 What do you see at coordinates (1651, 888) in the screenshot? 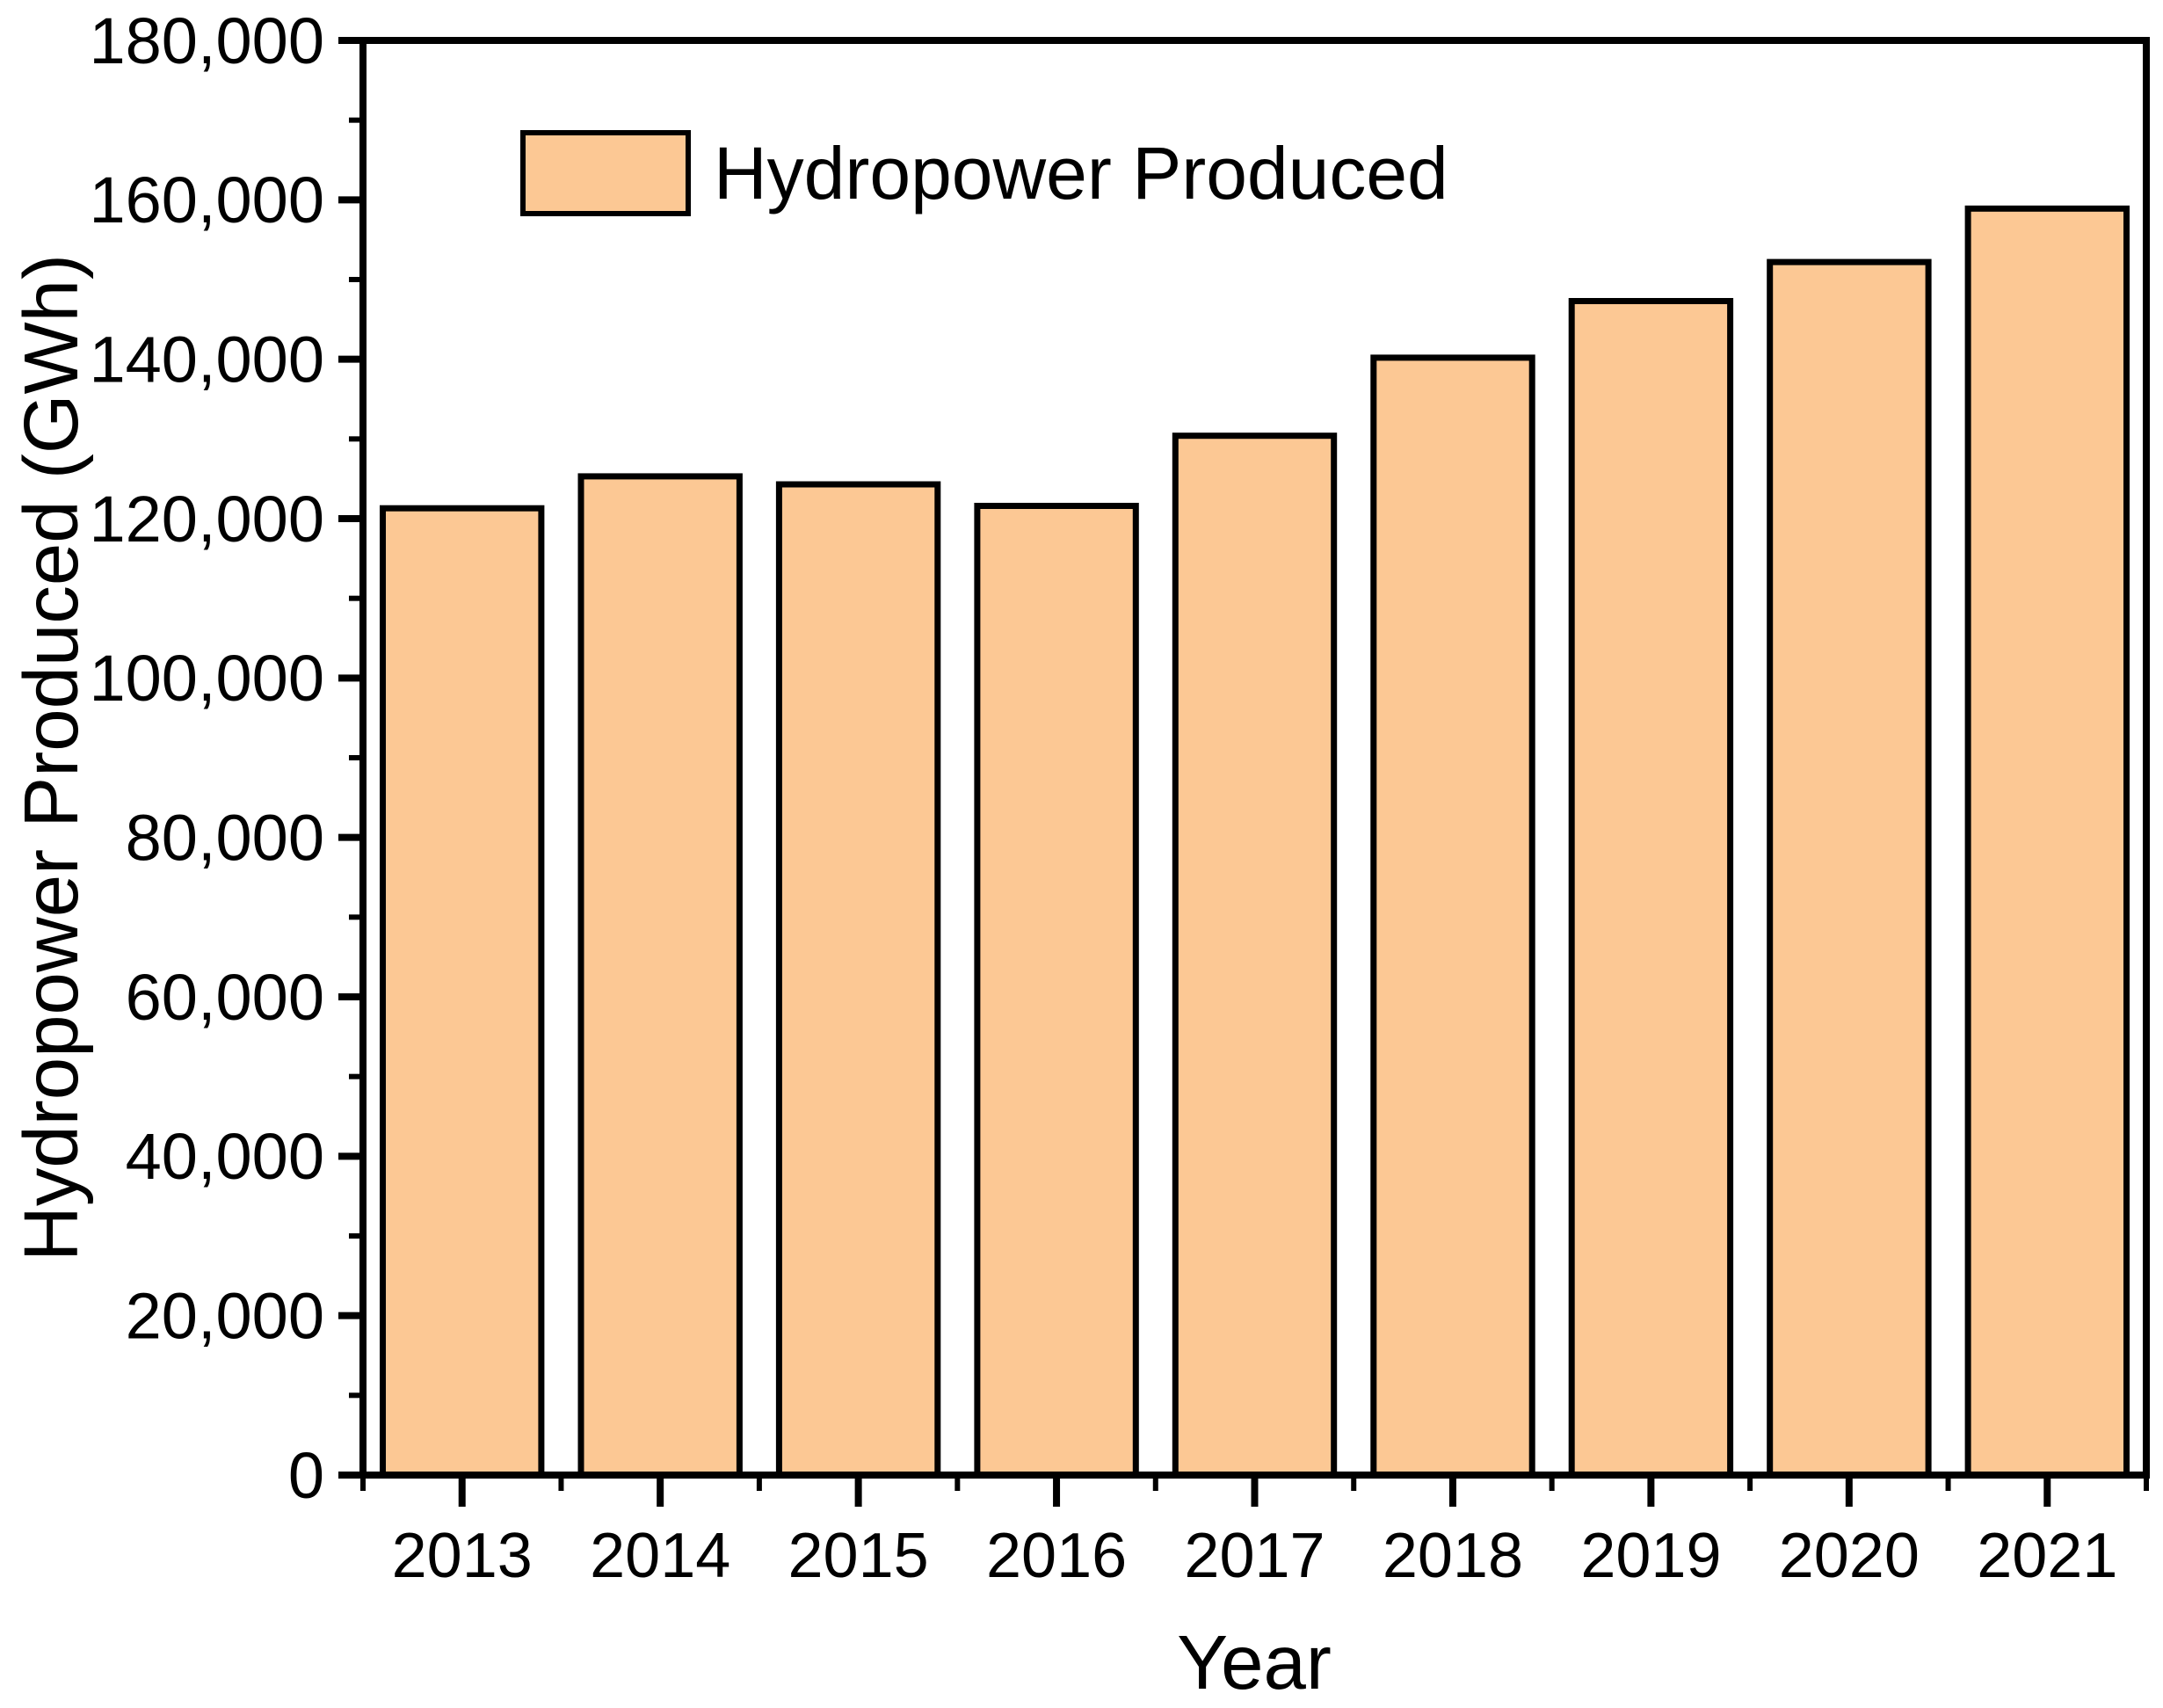
I see `bar-2019` at bounding box center [1651, 888].